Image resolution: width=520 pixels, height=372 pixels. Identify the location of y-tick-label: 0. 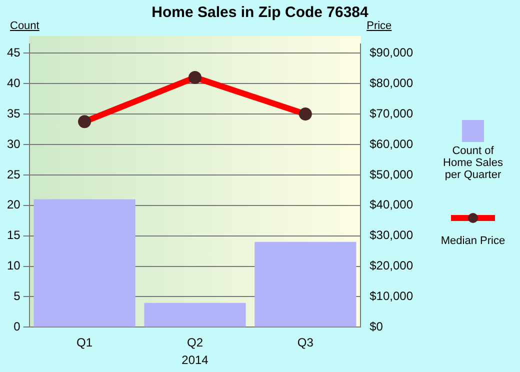
(17, 327).